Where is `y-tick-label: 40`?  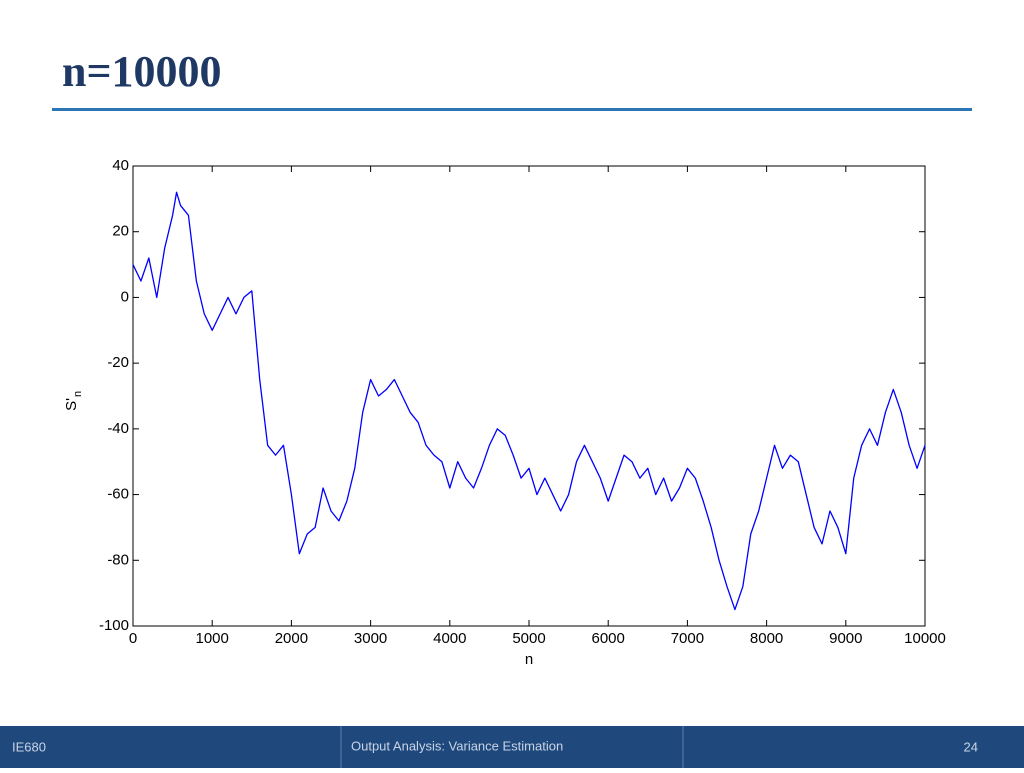 y-tick-label: 40 is located at coordinates (120, 165).